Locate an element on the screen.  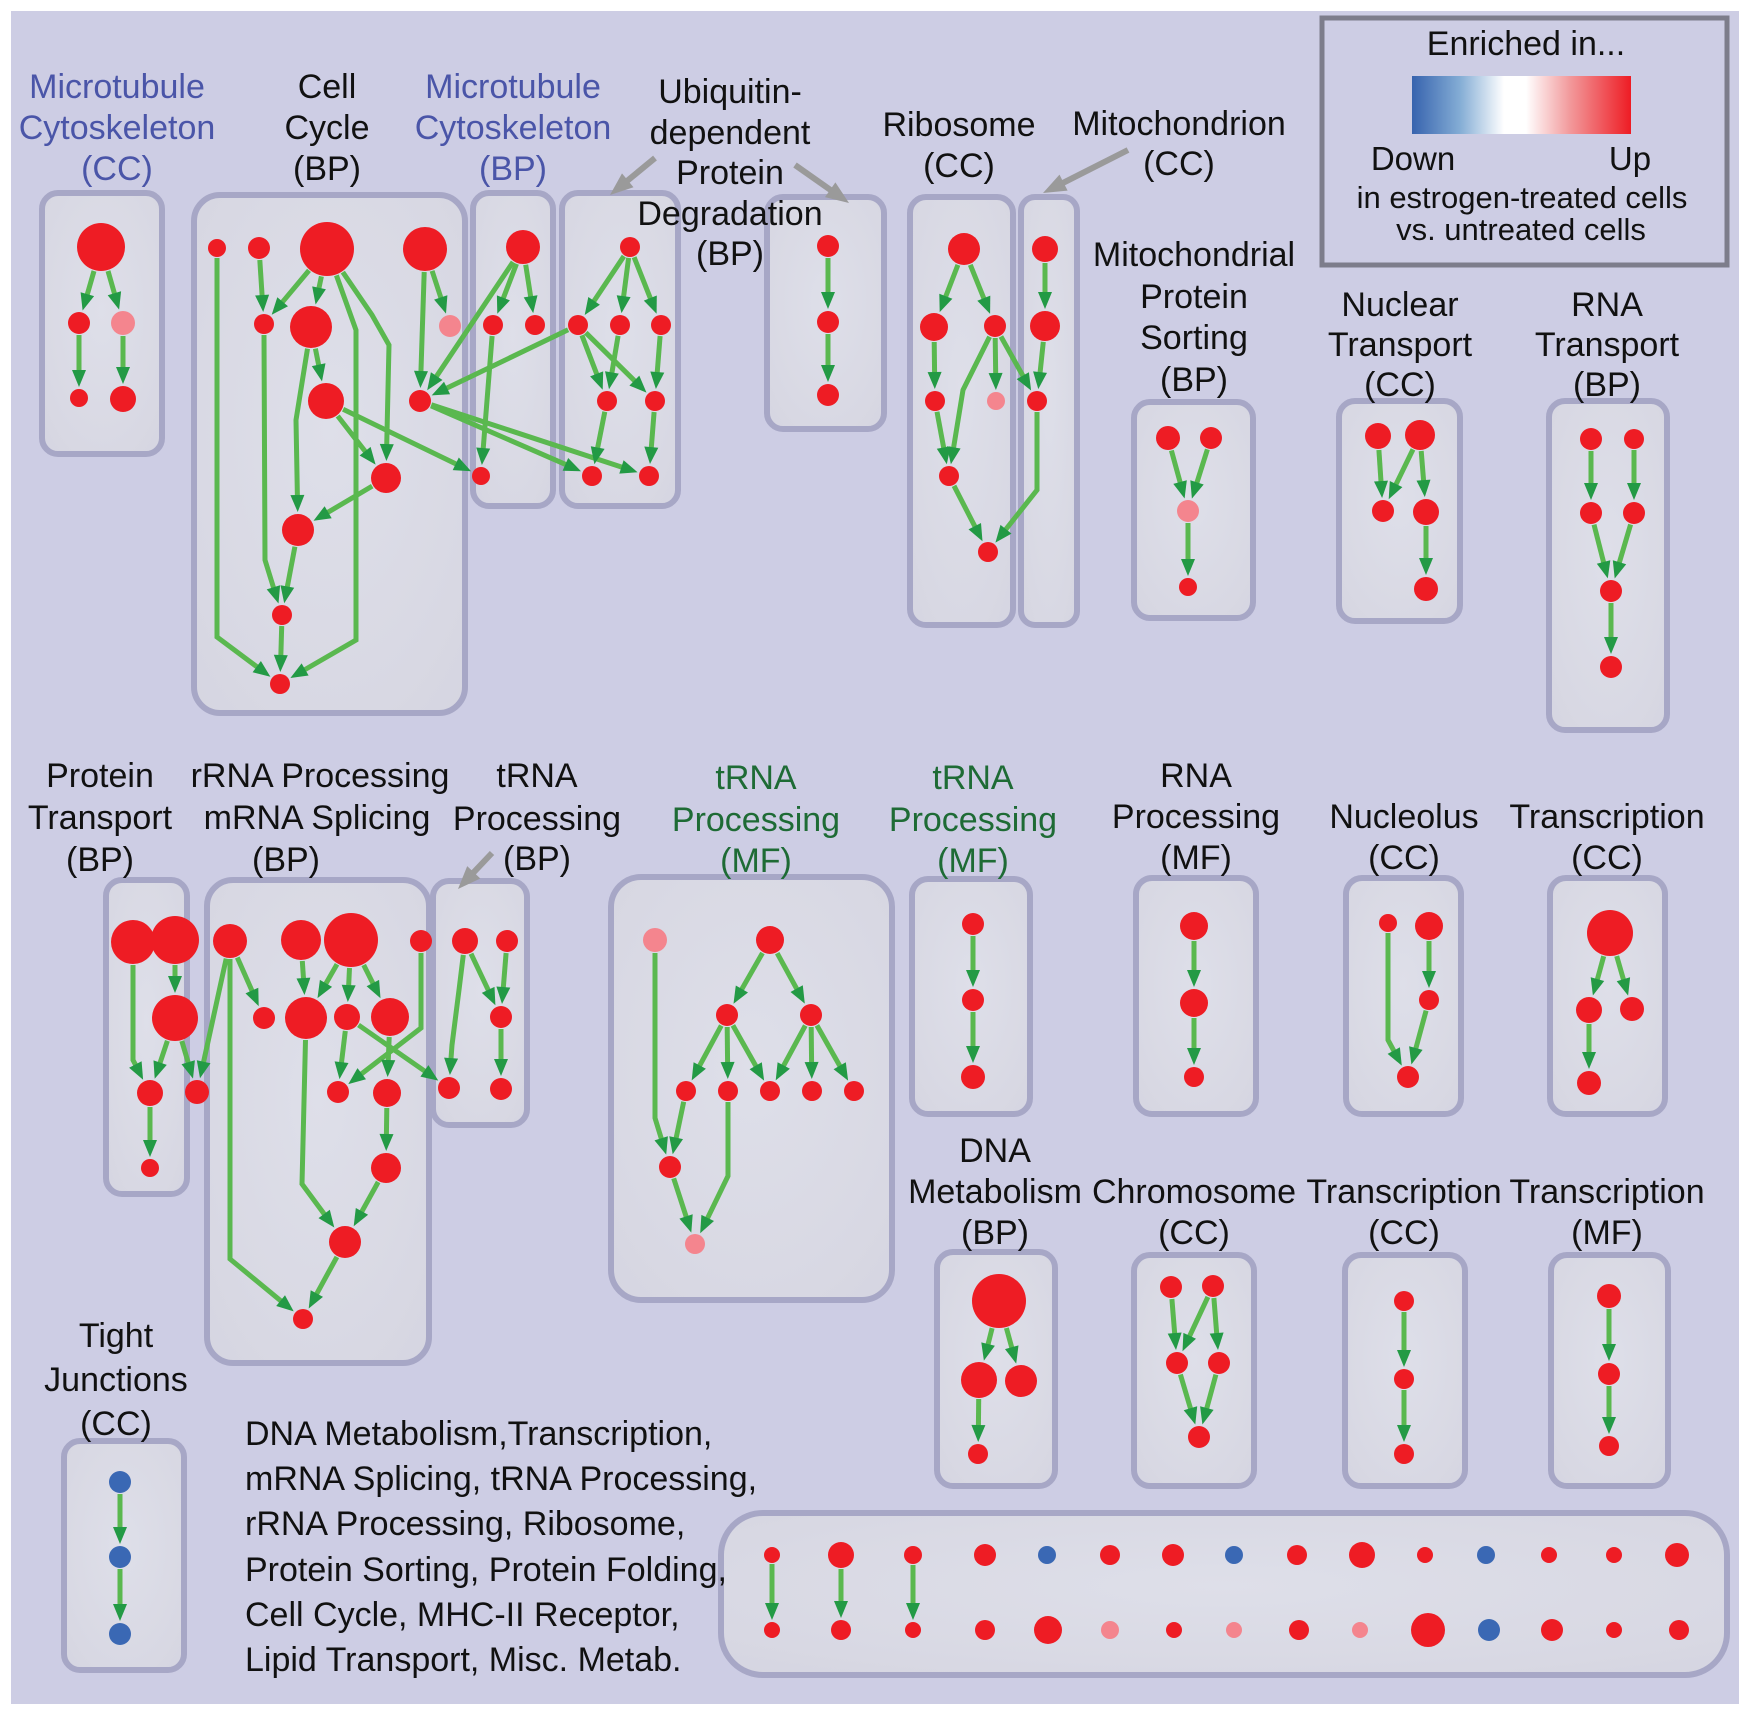
svg-text: Ribosome is located at coordinates (958, 125).